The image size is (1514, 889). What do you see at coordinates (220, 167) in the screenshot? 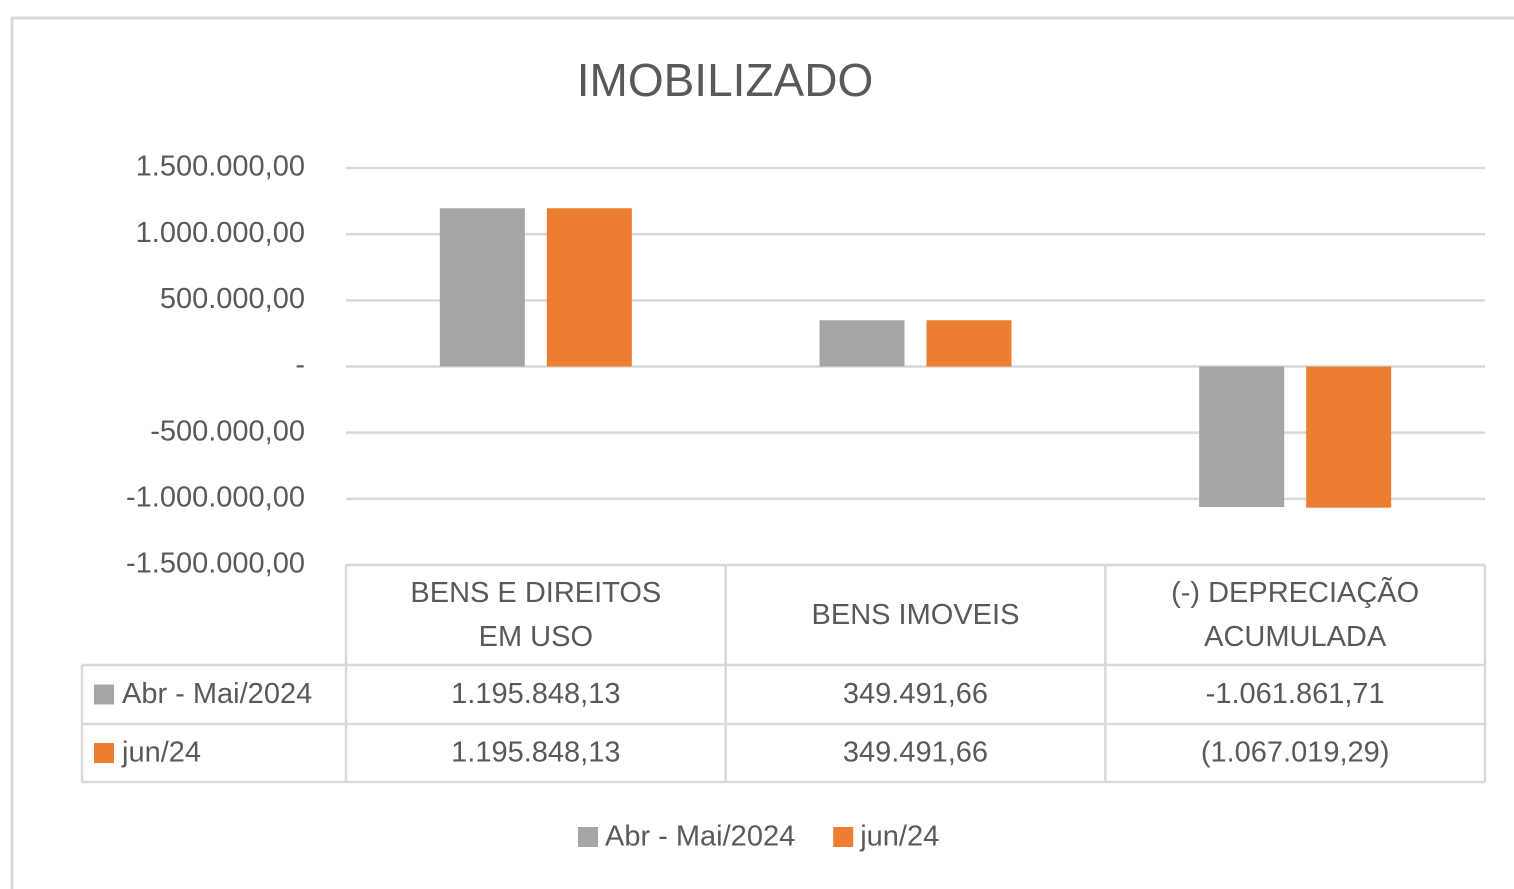
I see `y-tick-label: 1.500.000,00` at bounding box center [220, 167].